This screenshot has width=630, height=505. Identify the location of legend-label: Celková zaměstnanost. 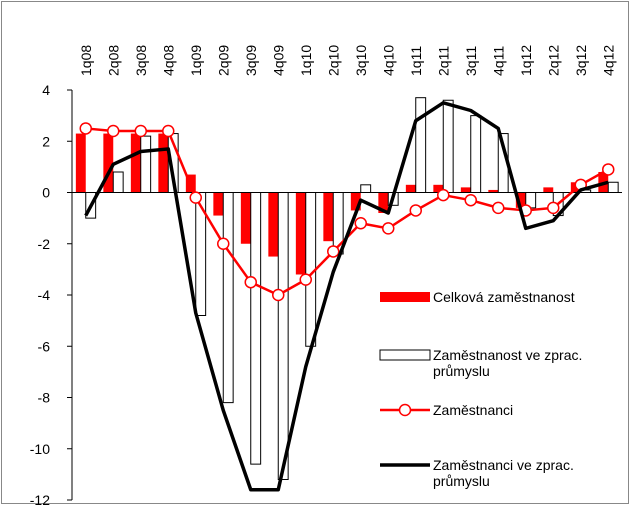
(504, 297).